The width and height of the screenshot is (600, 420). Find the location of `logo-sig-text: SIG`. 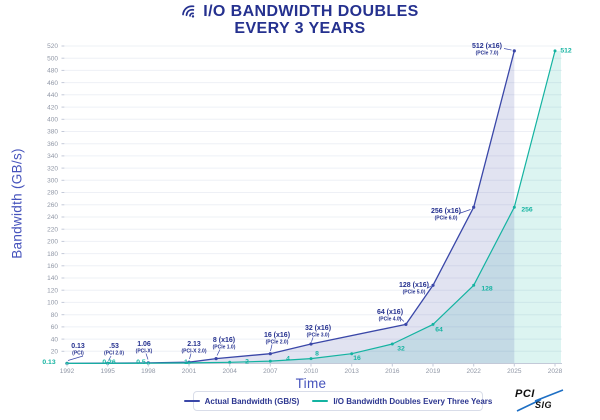

logo-sig-text: SIG is located at coordinates (544, 405).